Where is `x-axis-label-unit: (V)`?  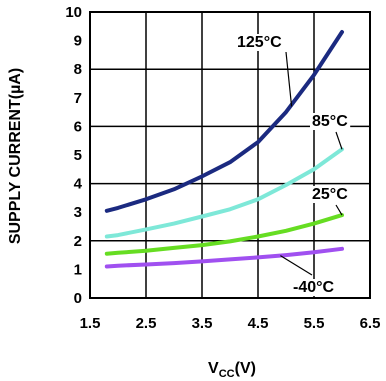 x-axis-label-unit: (V) is located at coordinates (245, 368).